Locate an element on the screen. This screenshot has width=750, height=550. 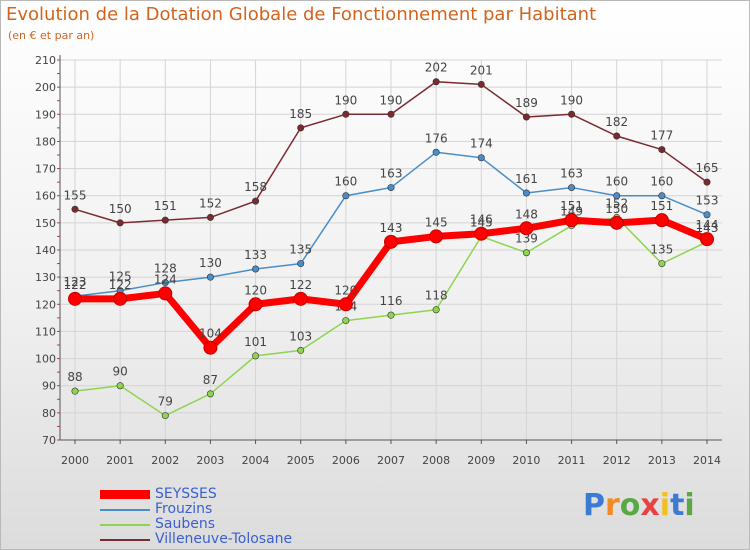
y-tick-label: 170 is located at coordinates (45, 169).